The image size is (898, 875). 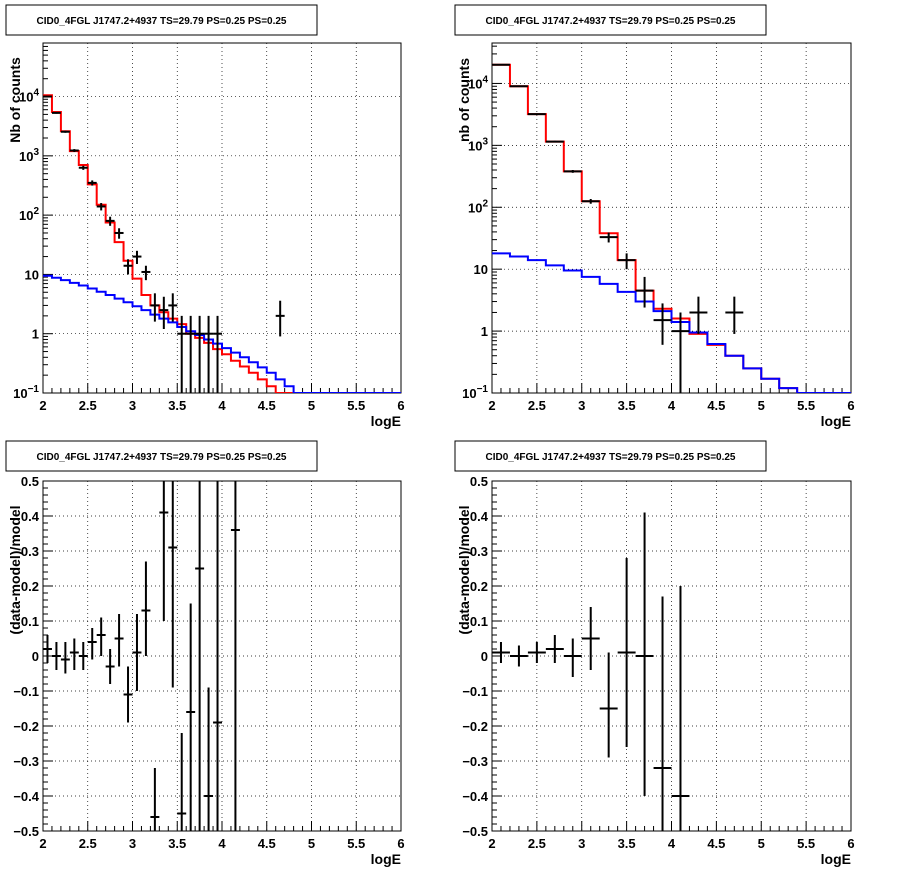 What do you see at coordinates (311, 843) in the screenshot?
I see `x-tick-label: 5` at bounding box center [311, 843].